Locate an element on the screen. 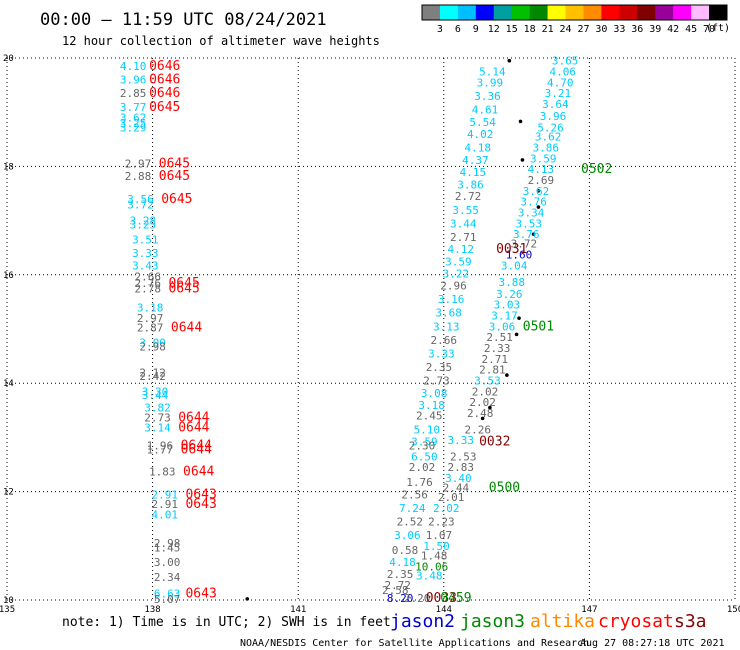  wave-height-label: 2.83 is located at coordinates (461, 467).